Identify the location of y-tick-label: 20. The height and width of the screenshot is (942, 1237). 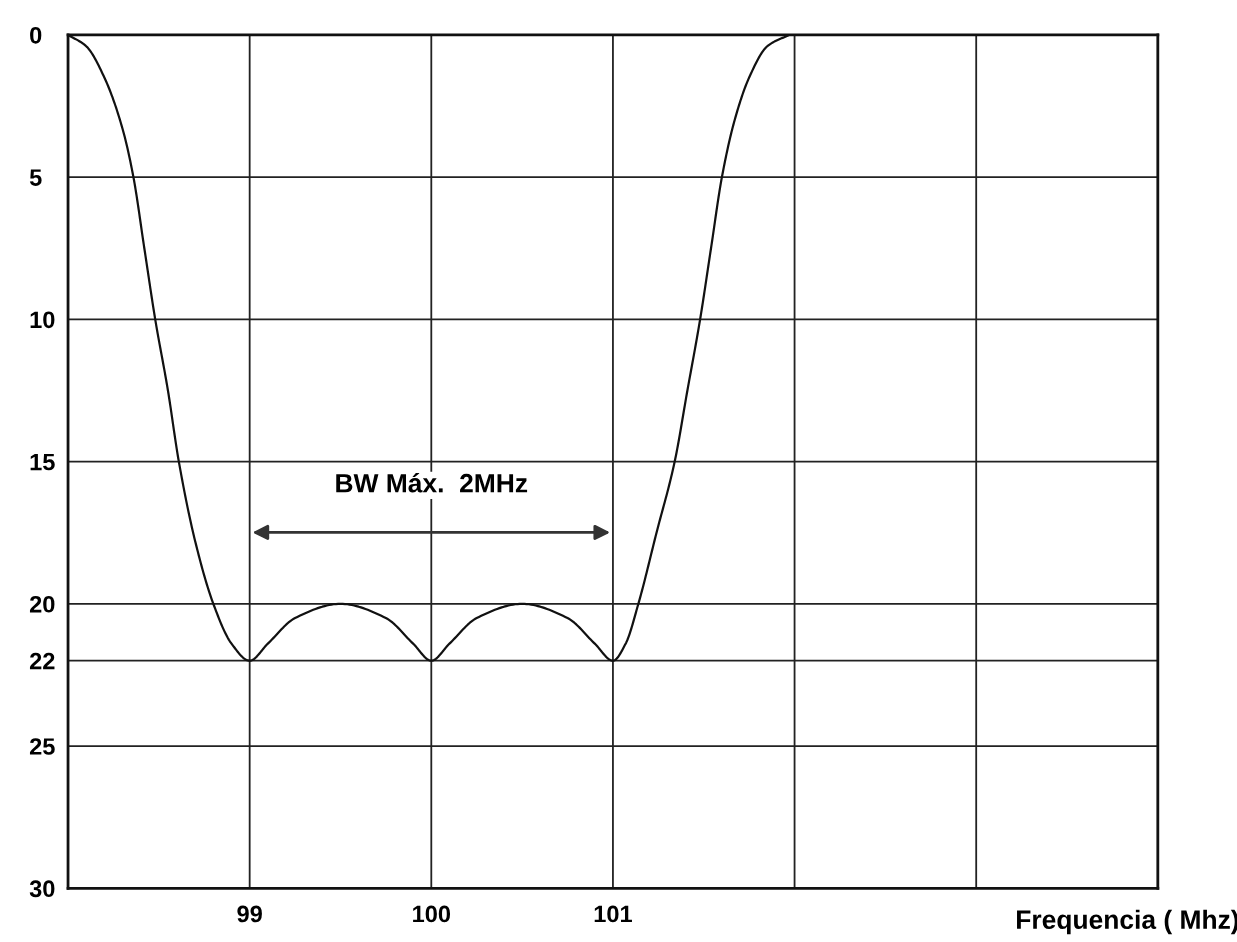
(42, 604).